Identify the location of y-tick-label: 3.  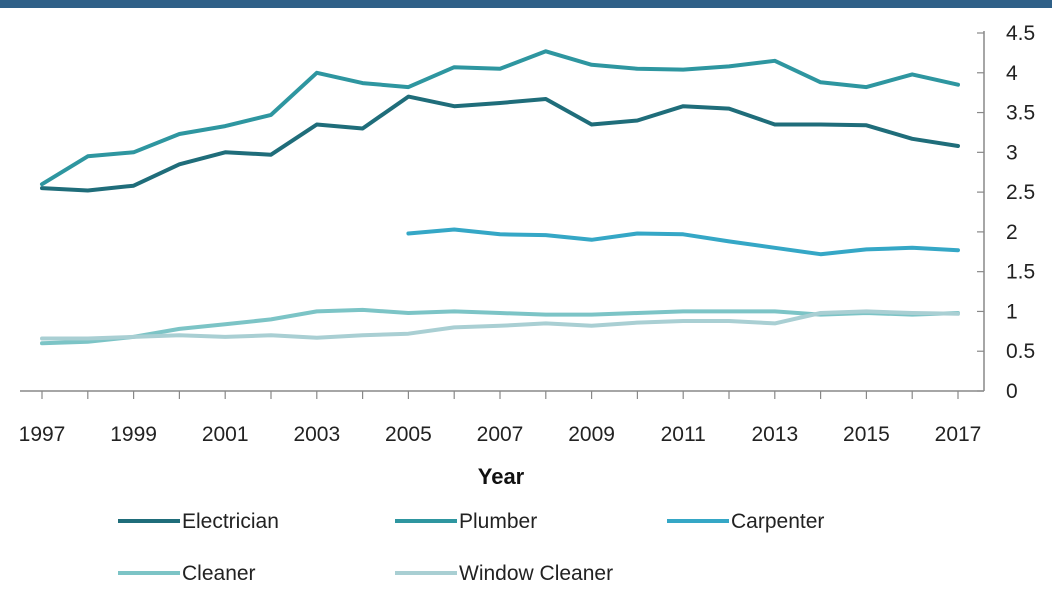
(1012, 152).